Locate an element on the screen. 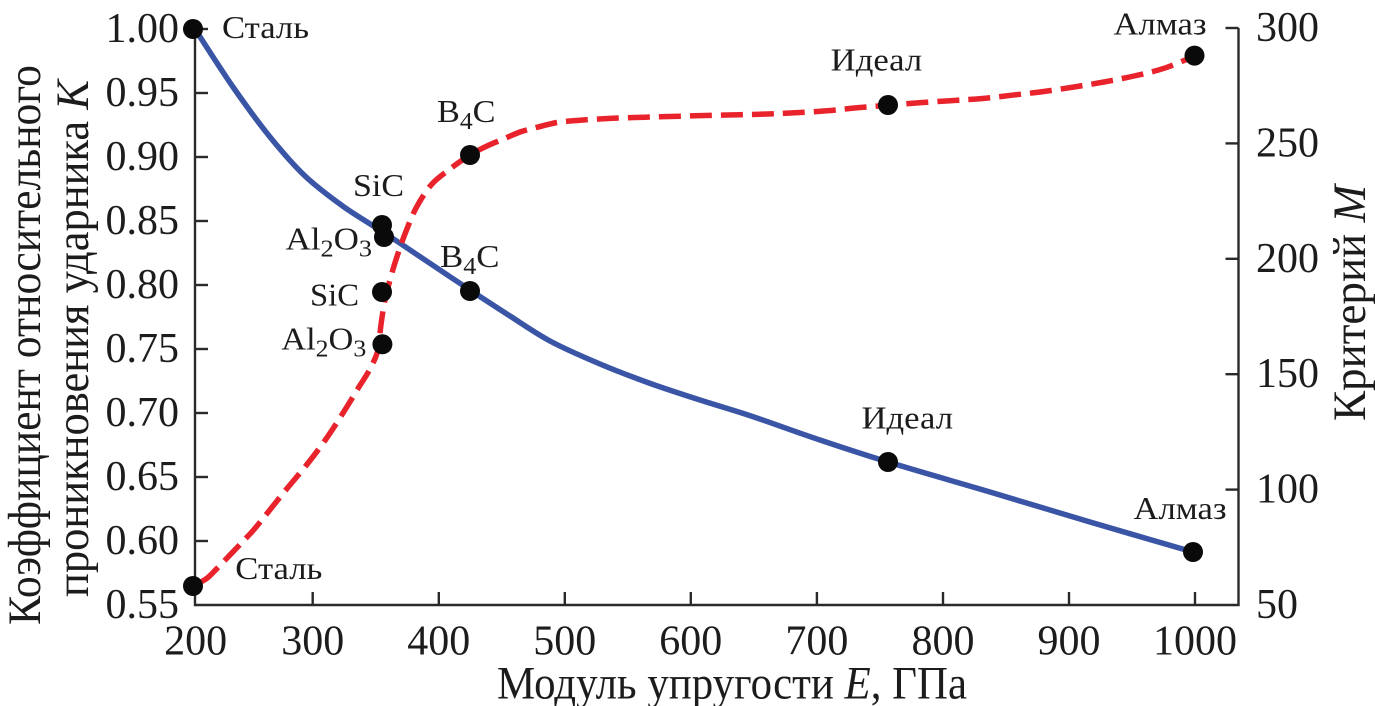  svg-text: 100 is located at coordinates (1287, 490).